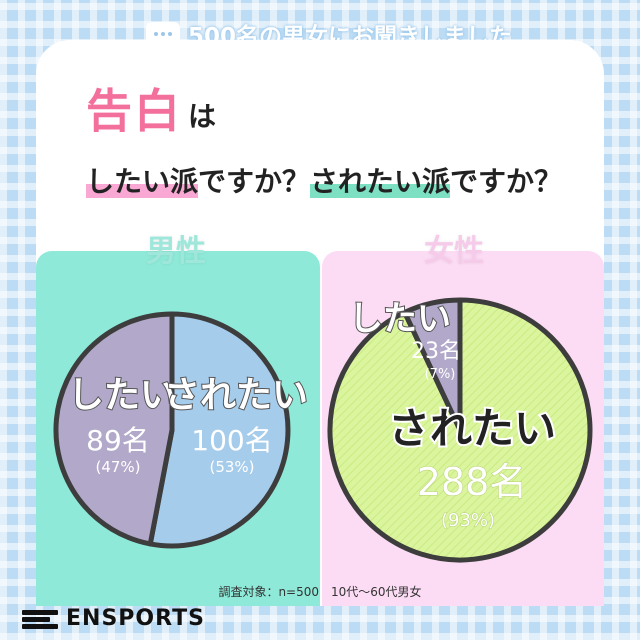 This screenshot has width=640, height=640. Describe the element at coordinates (400, 319) in the screenshot. I see `female-shitai-label: したい` at that location.